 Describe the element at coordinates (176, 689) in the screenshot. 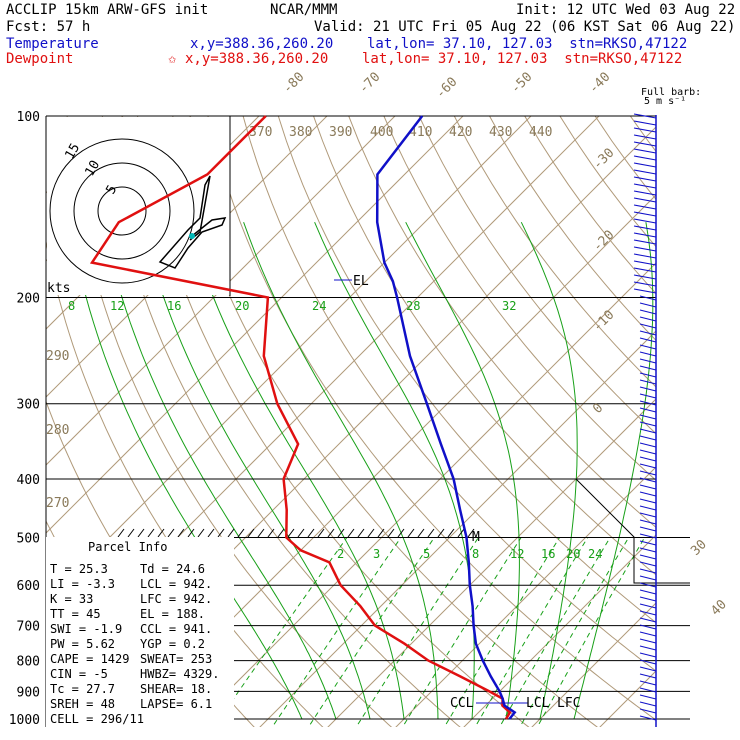

I see `parcel-info-right: SHEAR= 18.` at that location.